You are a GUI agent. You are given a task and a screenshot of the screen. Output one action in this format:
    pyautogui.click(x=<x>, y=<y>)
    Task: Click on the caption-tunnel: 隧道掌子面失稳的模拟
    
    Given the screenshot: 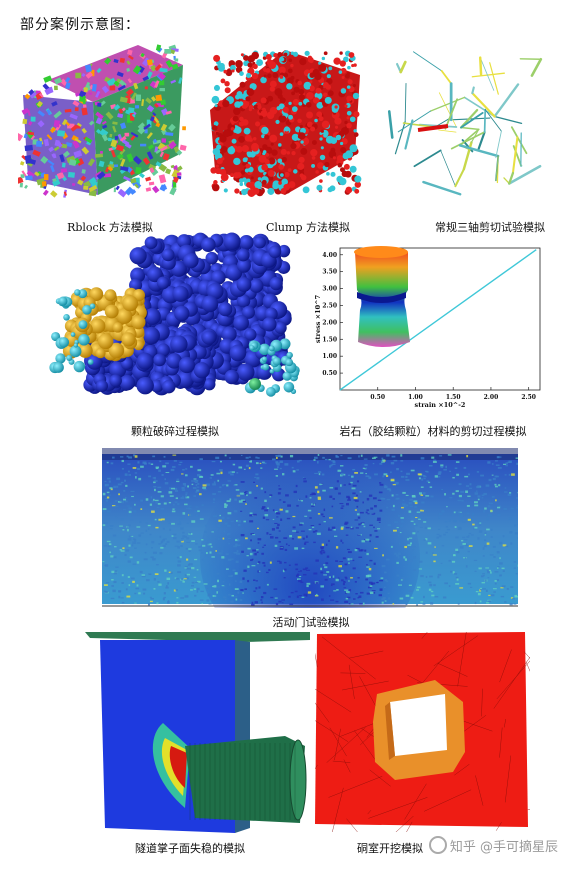 What is the action you would take?
    pyautogui.click(x=190, y=848)
    